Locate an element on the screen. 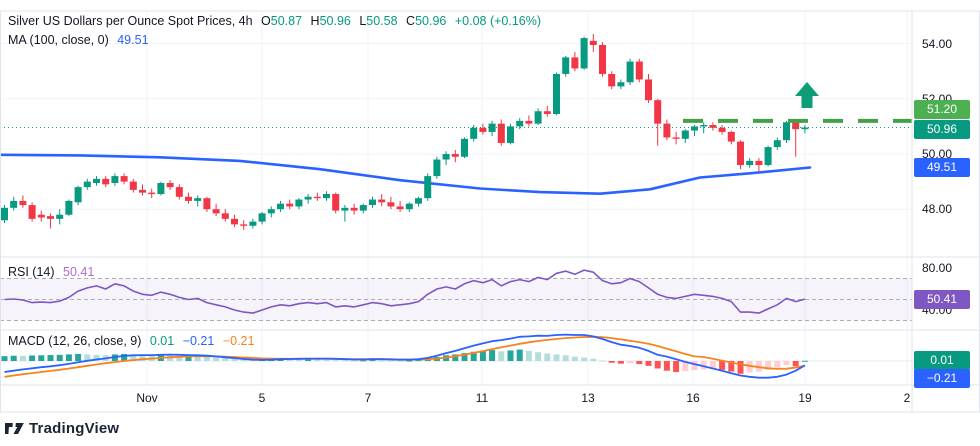  price-badge: 51.20 is located at coordinates (942, 110).